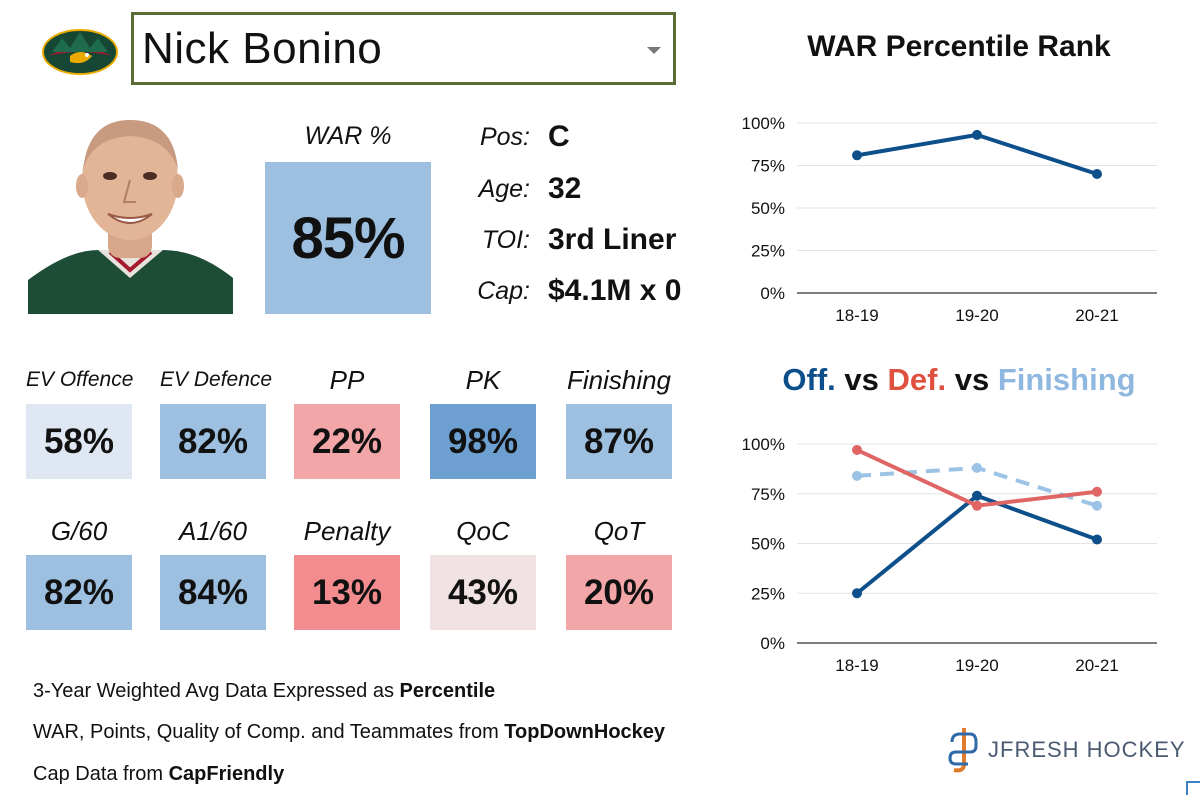 Image resolution: width=1200 pixels, height=795 pixels. I want to click on stat-label: A1/60, so click(213, 531).